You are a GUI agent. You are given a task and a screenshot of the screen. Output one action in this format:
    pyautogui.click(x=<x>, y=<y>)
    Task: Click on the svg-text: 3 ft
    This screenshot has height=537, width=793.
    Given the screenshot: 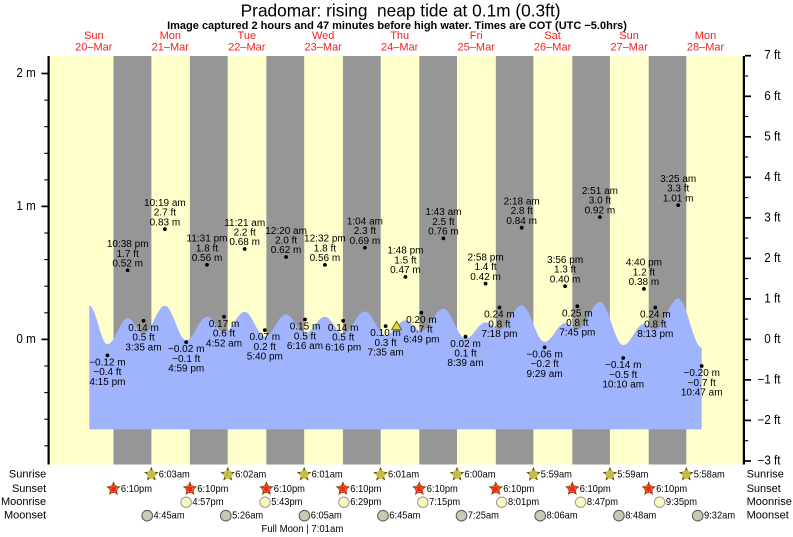 What is the action you would take?
    pyautogui.click(x=772, y=217)
    